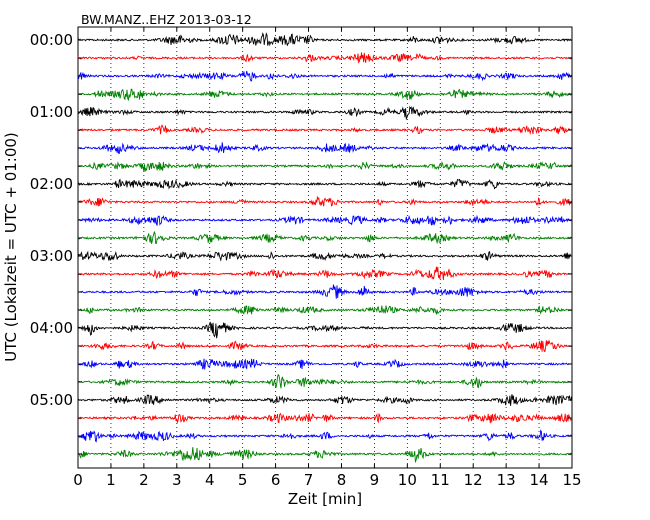  I want to click on y-axis-label: UTC (Lokalzeit = UTC + 01:00), so click(11, 247).